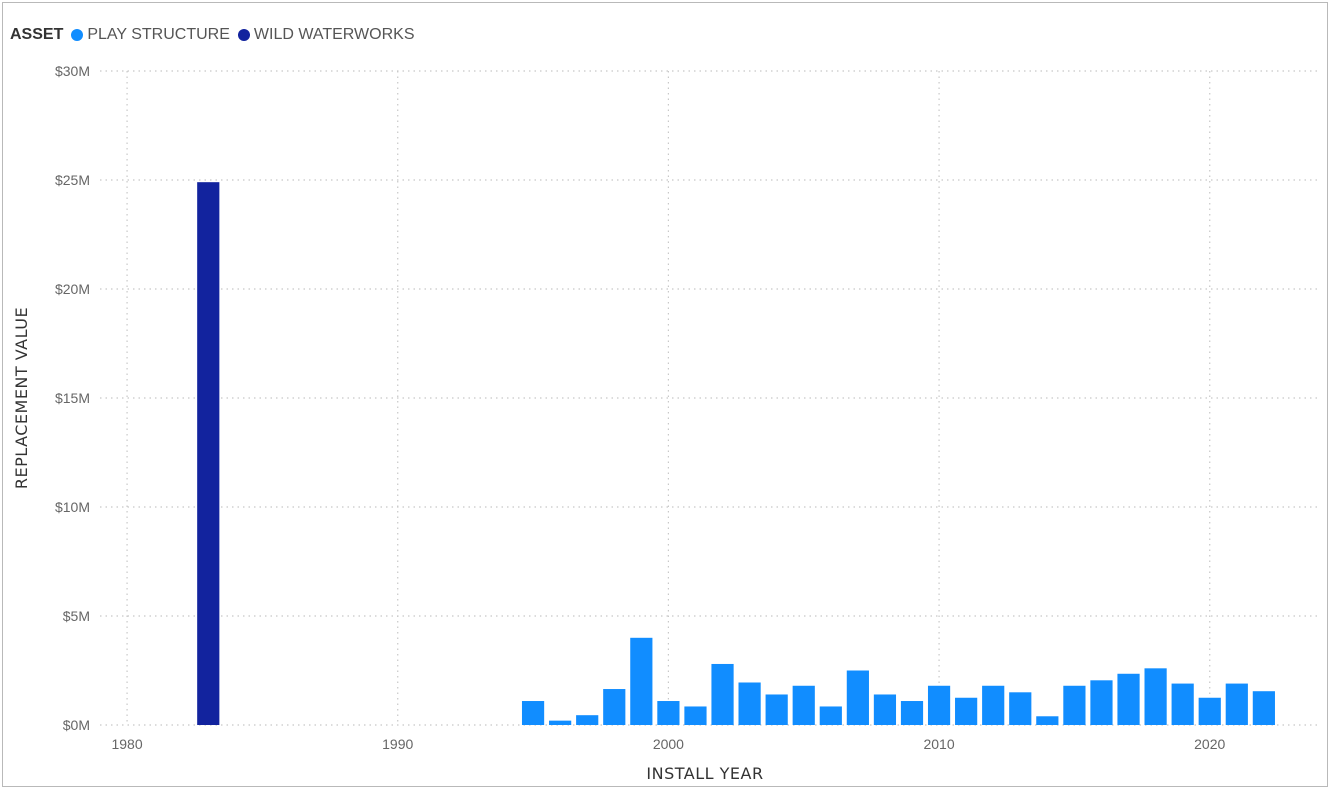 Image resolution: width=1332 pixels, height=791 pixels. Describe the element at coordinates (76, 725) in the screenshot. I see `y-tick-label: $0M` at that location.